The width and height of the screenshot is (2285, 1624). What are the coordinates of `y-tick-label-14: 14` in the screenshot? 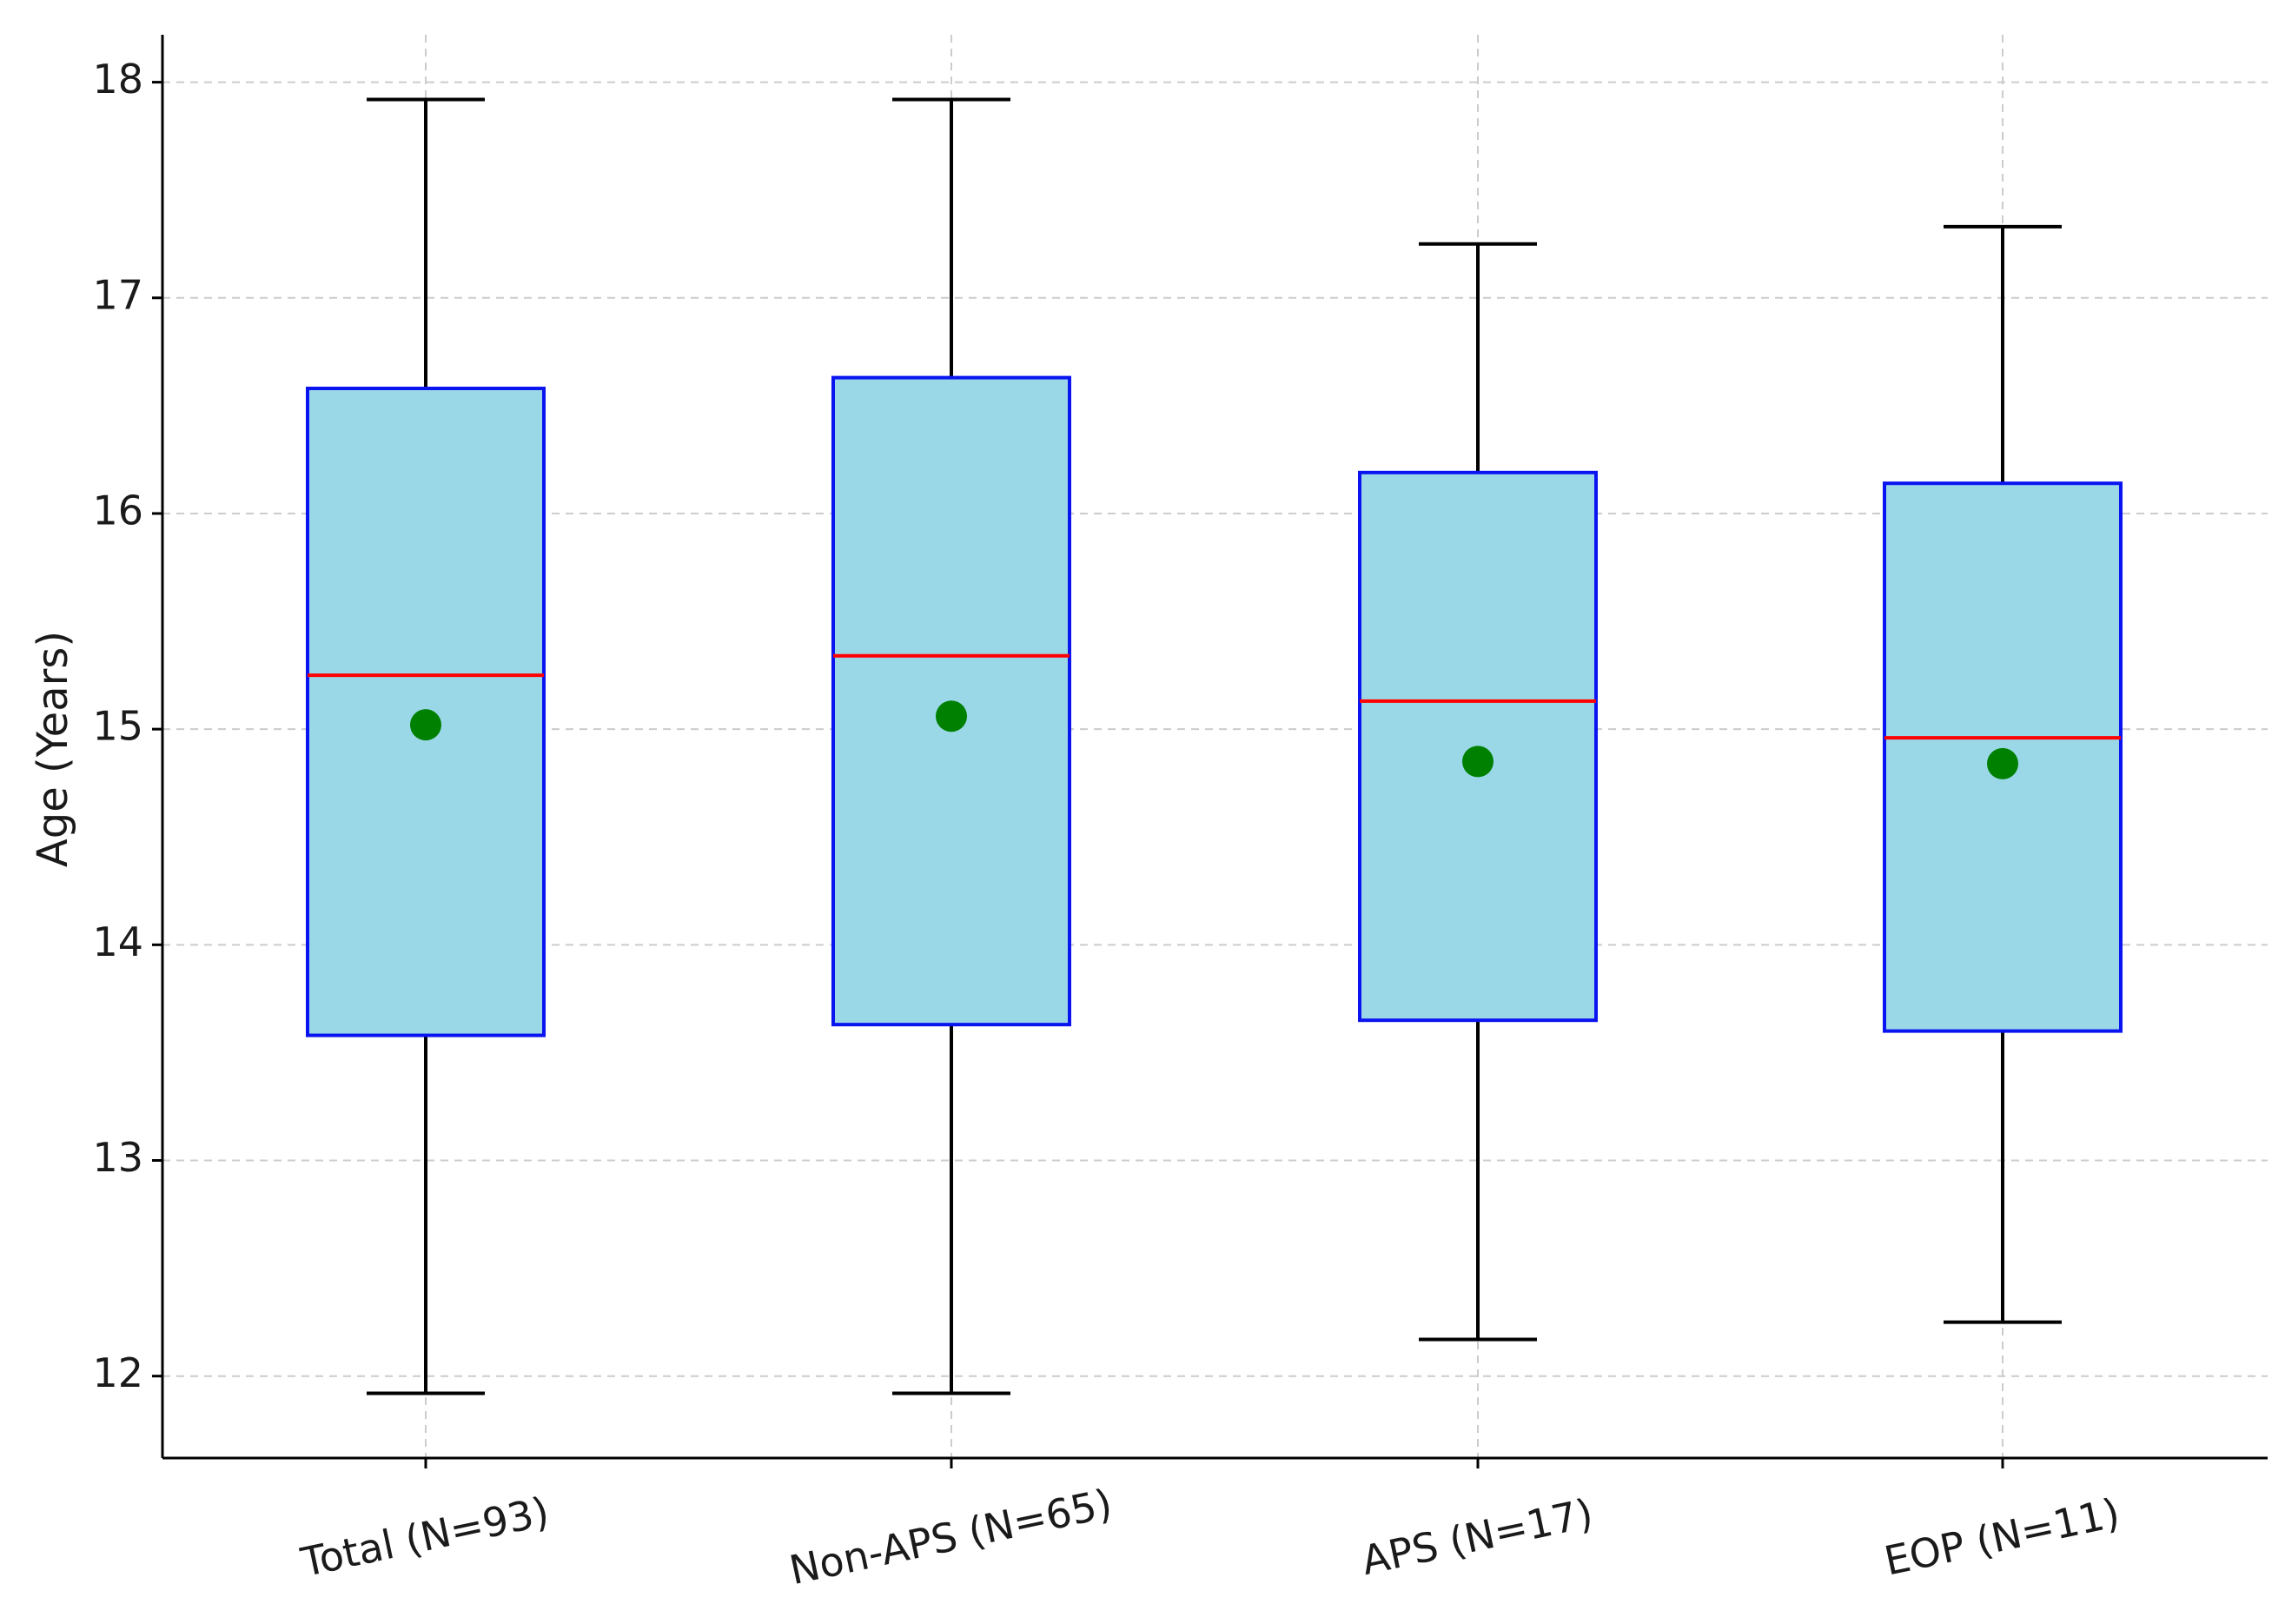 It's located at (117, 942).